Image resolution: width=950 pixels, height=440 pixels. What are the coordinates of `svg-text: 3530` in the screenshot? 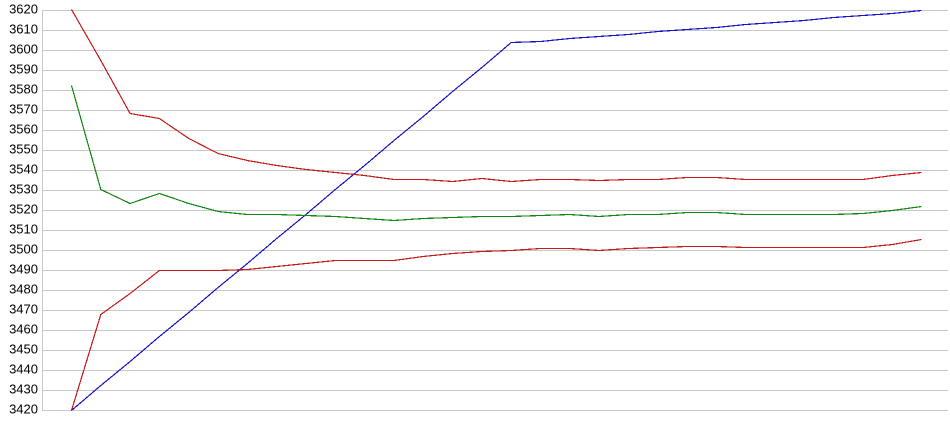 It's located at (23, 188).